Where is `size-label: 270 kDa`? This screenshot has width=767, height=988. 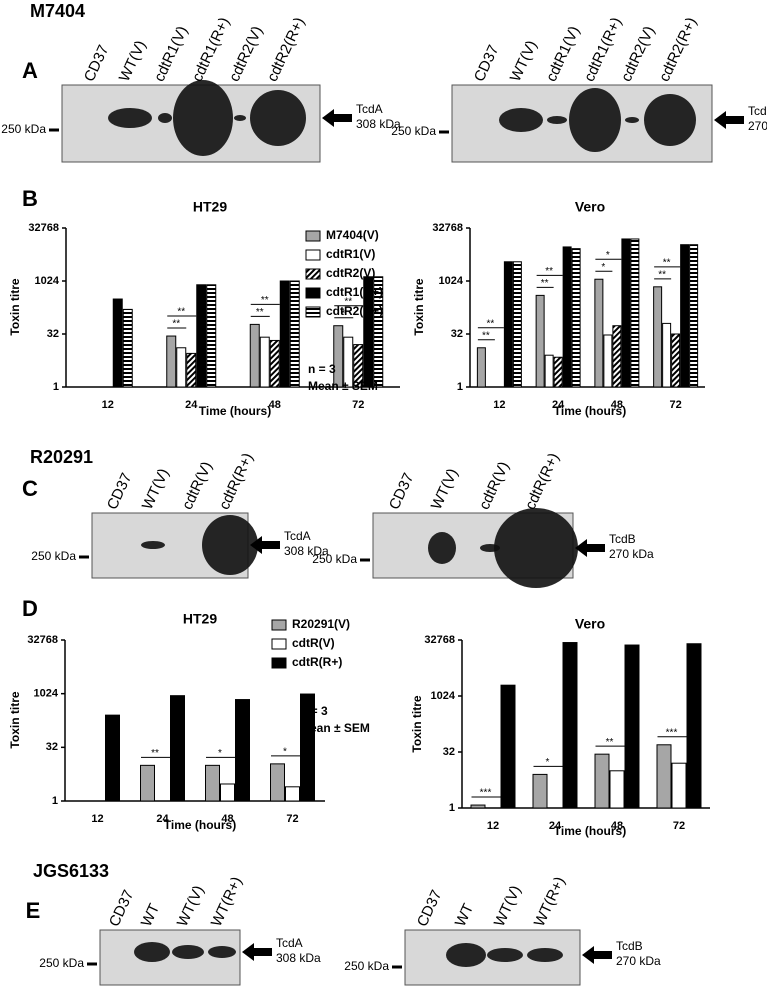
size-label: 270 kDa is located at coordinates (757, 126).